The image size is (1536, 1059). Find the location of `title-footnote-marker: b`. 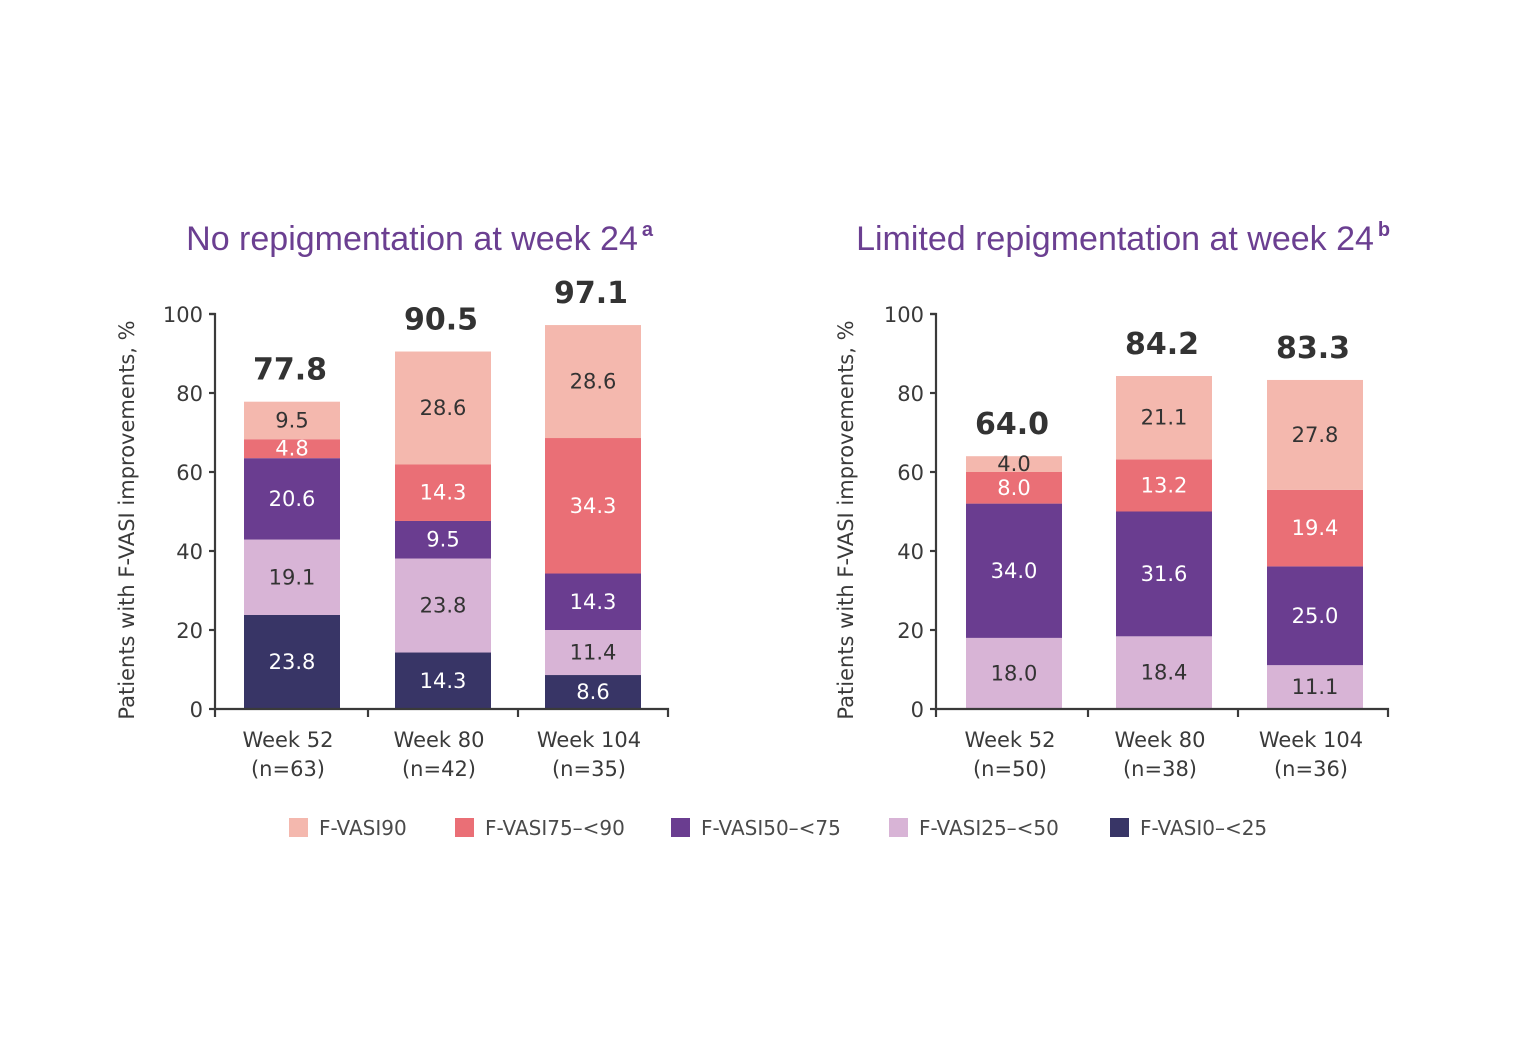

title-footnote-marker: b is located at coordinates (1384, 230).